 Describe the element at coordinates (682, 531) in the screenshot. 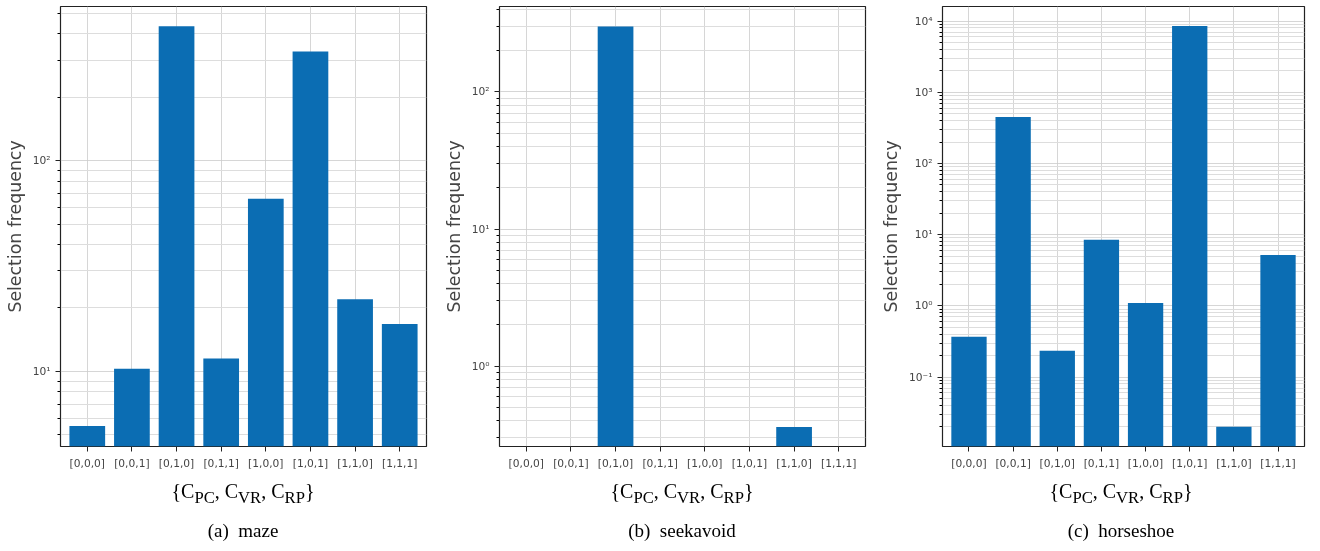

I see `text: (b) seekavoid` at that location.